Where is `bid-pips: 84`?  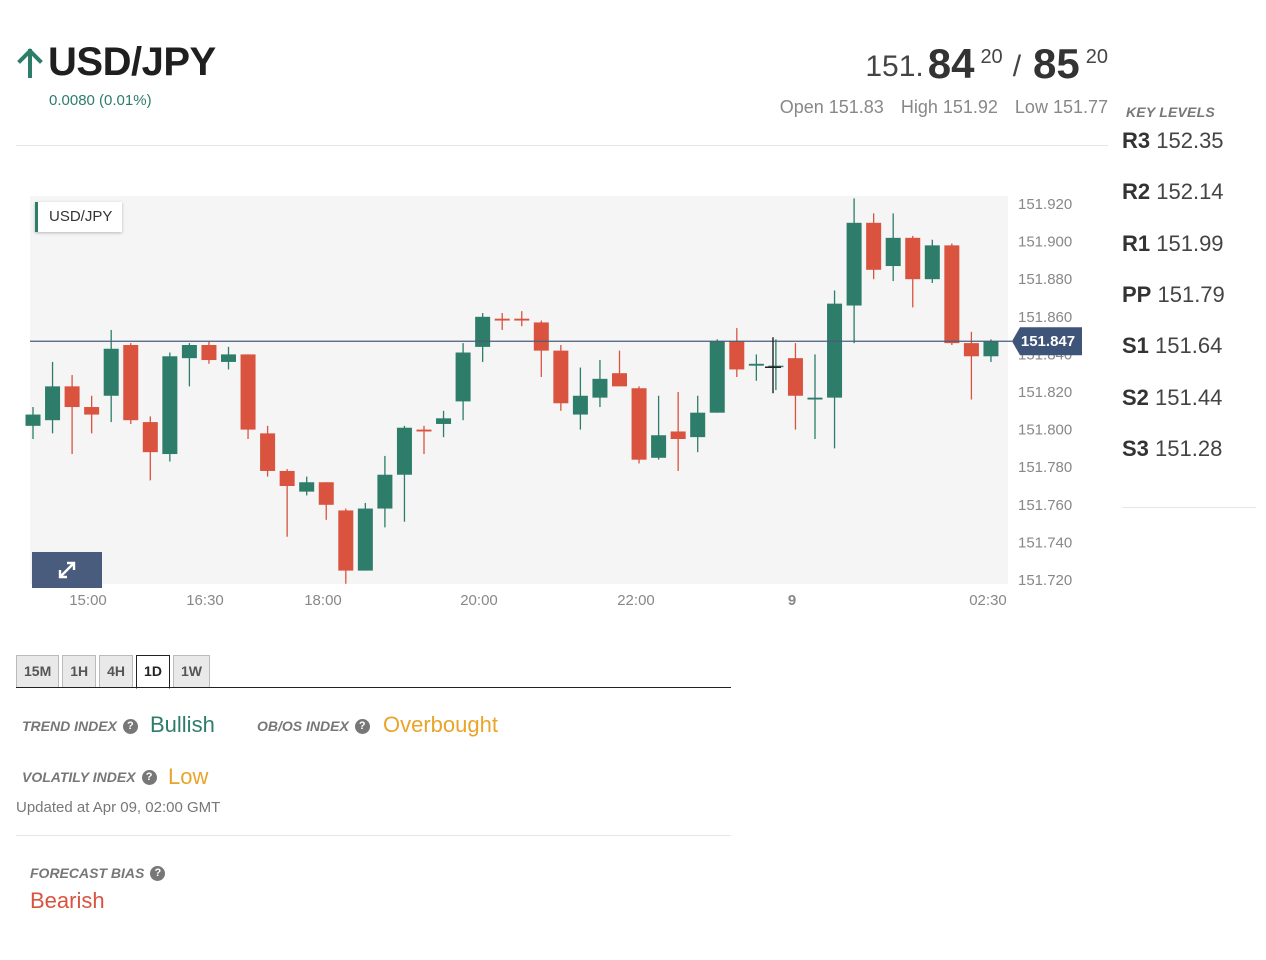 bid-pips: 84 is located at coordinates (951, 63).